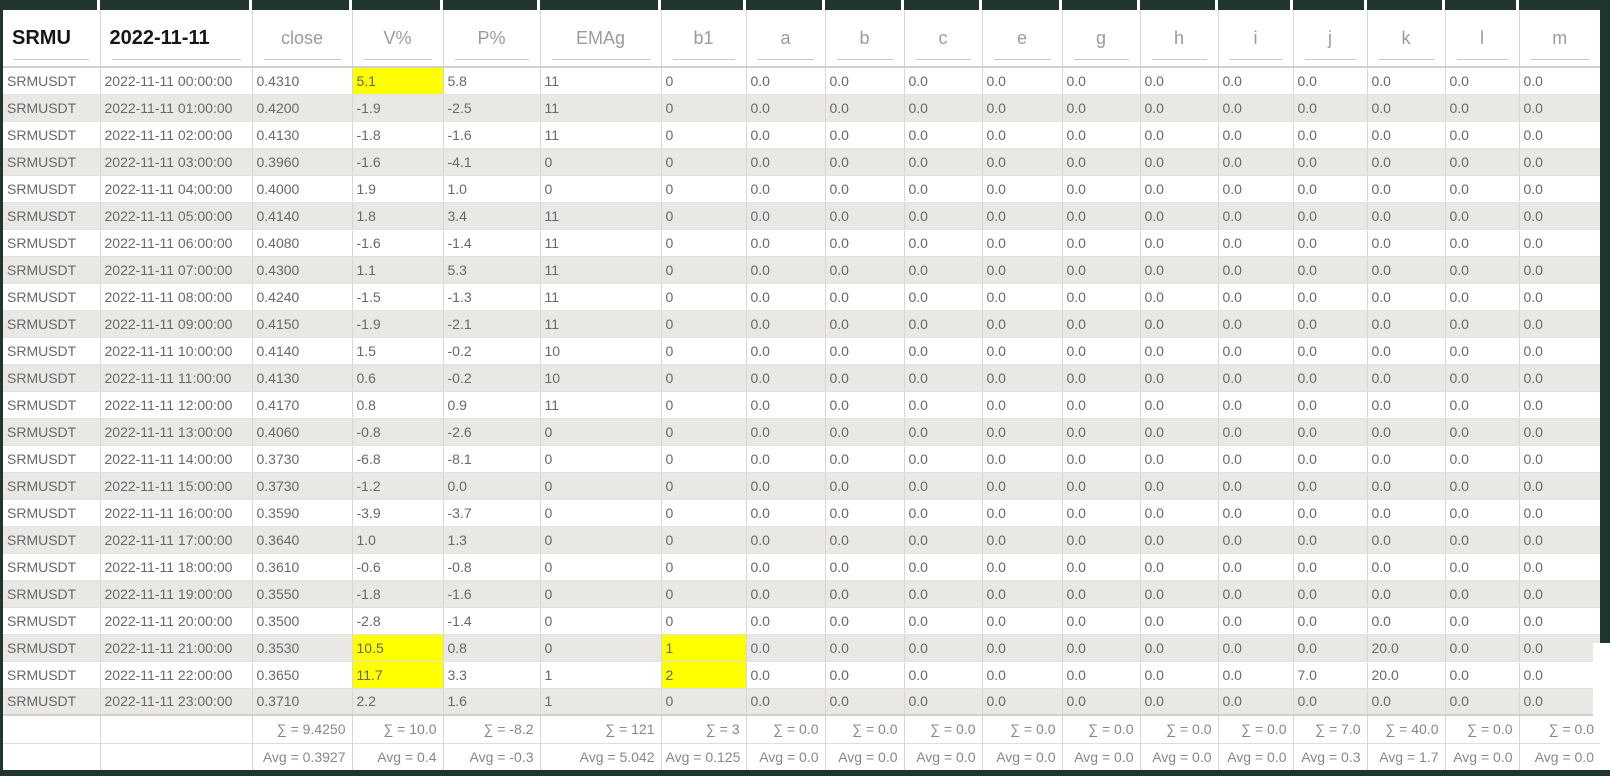 The height and width of the screenshot is (776, 1610). I want to click on table-cell: 1, so click(601, 702).